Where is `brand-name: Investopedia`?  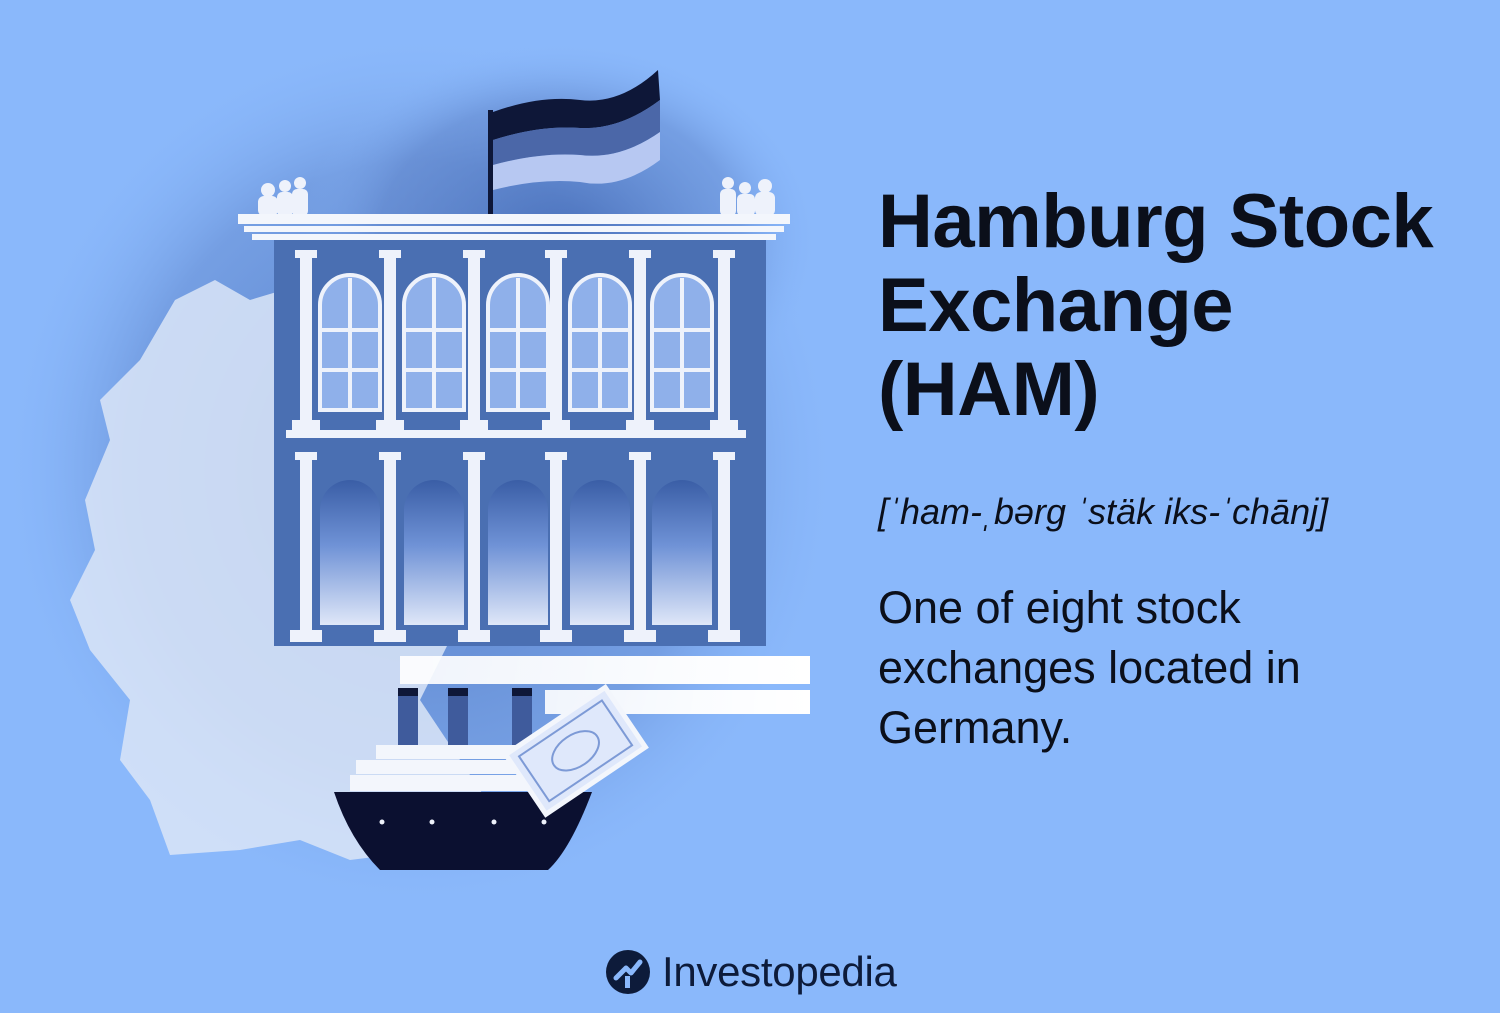 brand-name: Investopedia is located at coordinates (779, 971).